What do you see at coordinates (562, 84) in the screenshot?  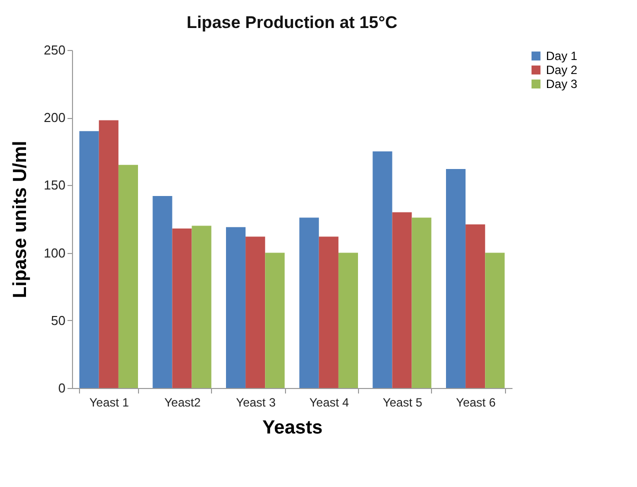 I see `legend-label: Day 3` at bounding box center [562, 84].